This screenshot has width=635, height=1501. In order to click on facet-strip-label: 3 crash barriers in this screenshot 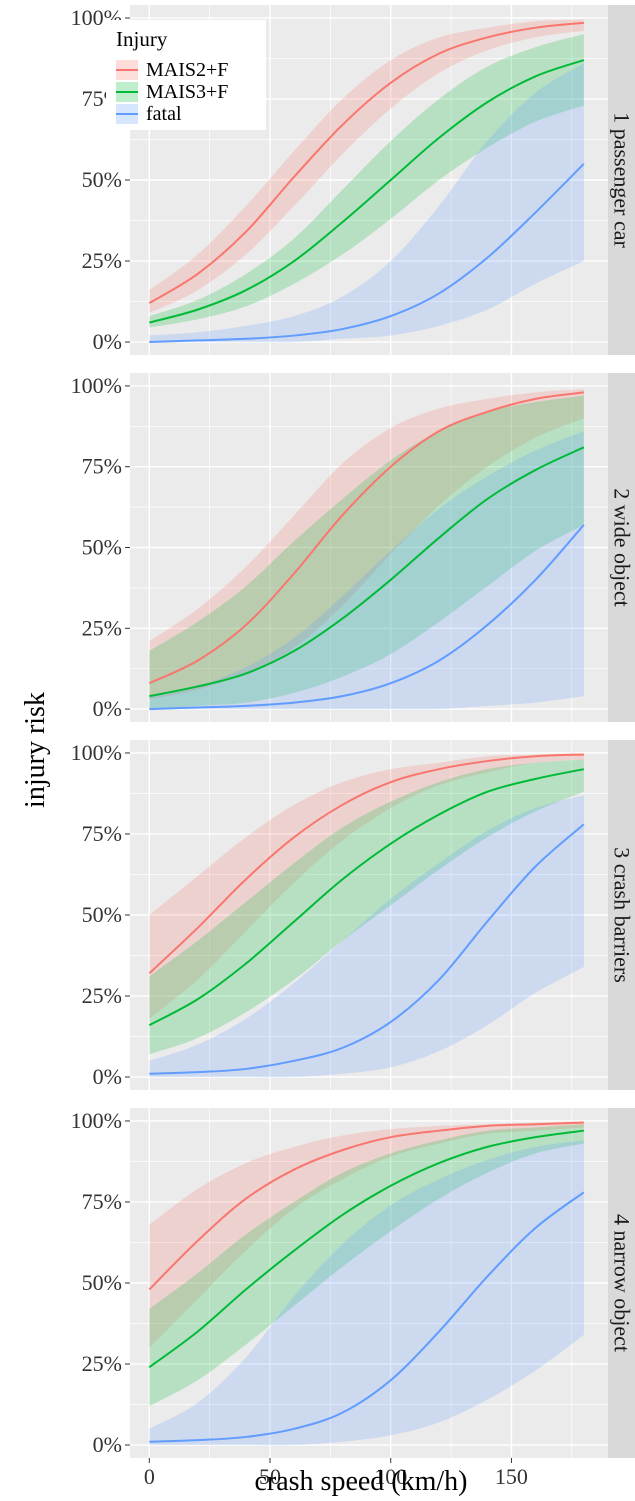, I will do `click(622, 915)`.